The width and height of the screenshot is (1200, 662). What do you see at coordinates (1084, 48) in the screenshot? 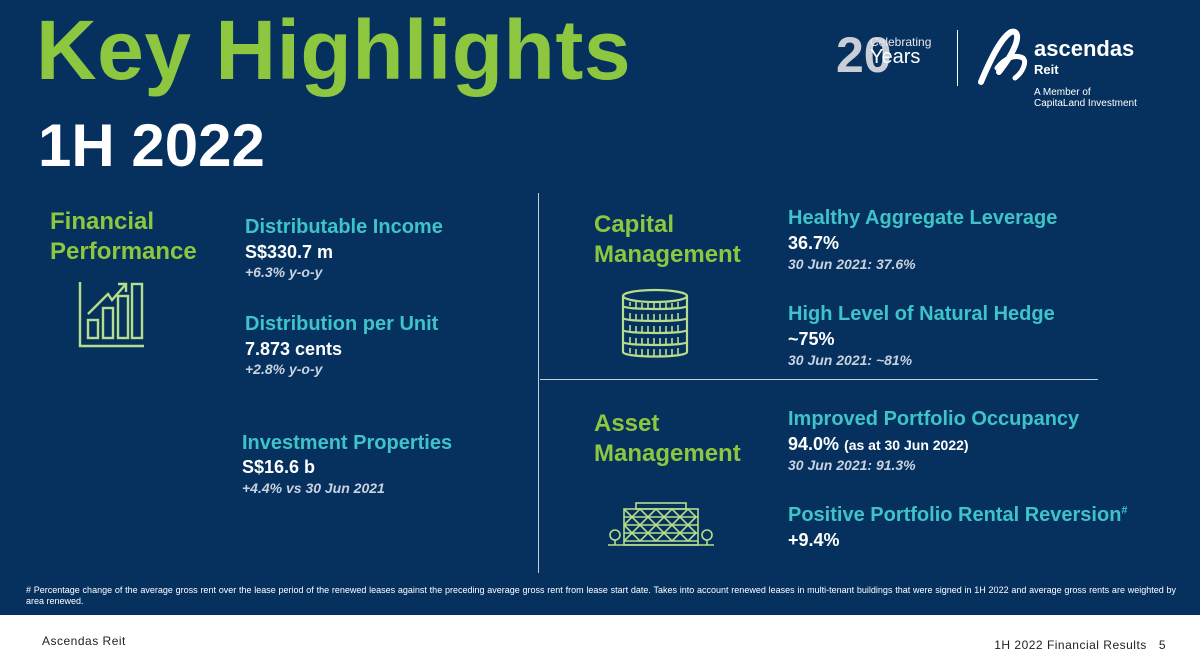
I see `brand-name: ascendas` at bounding box center [1084, 48].